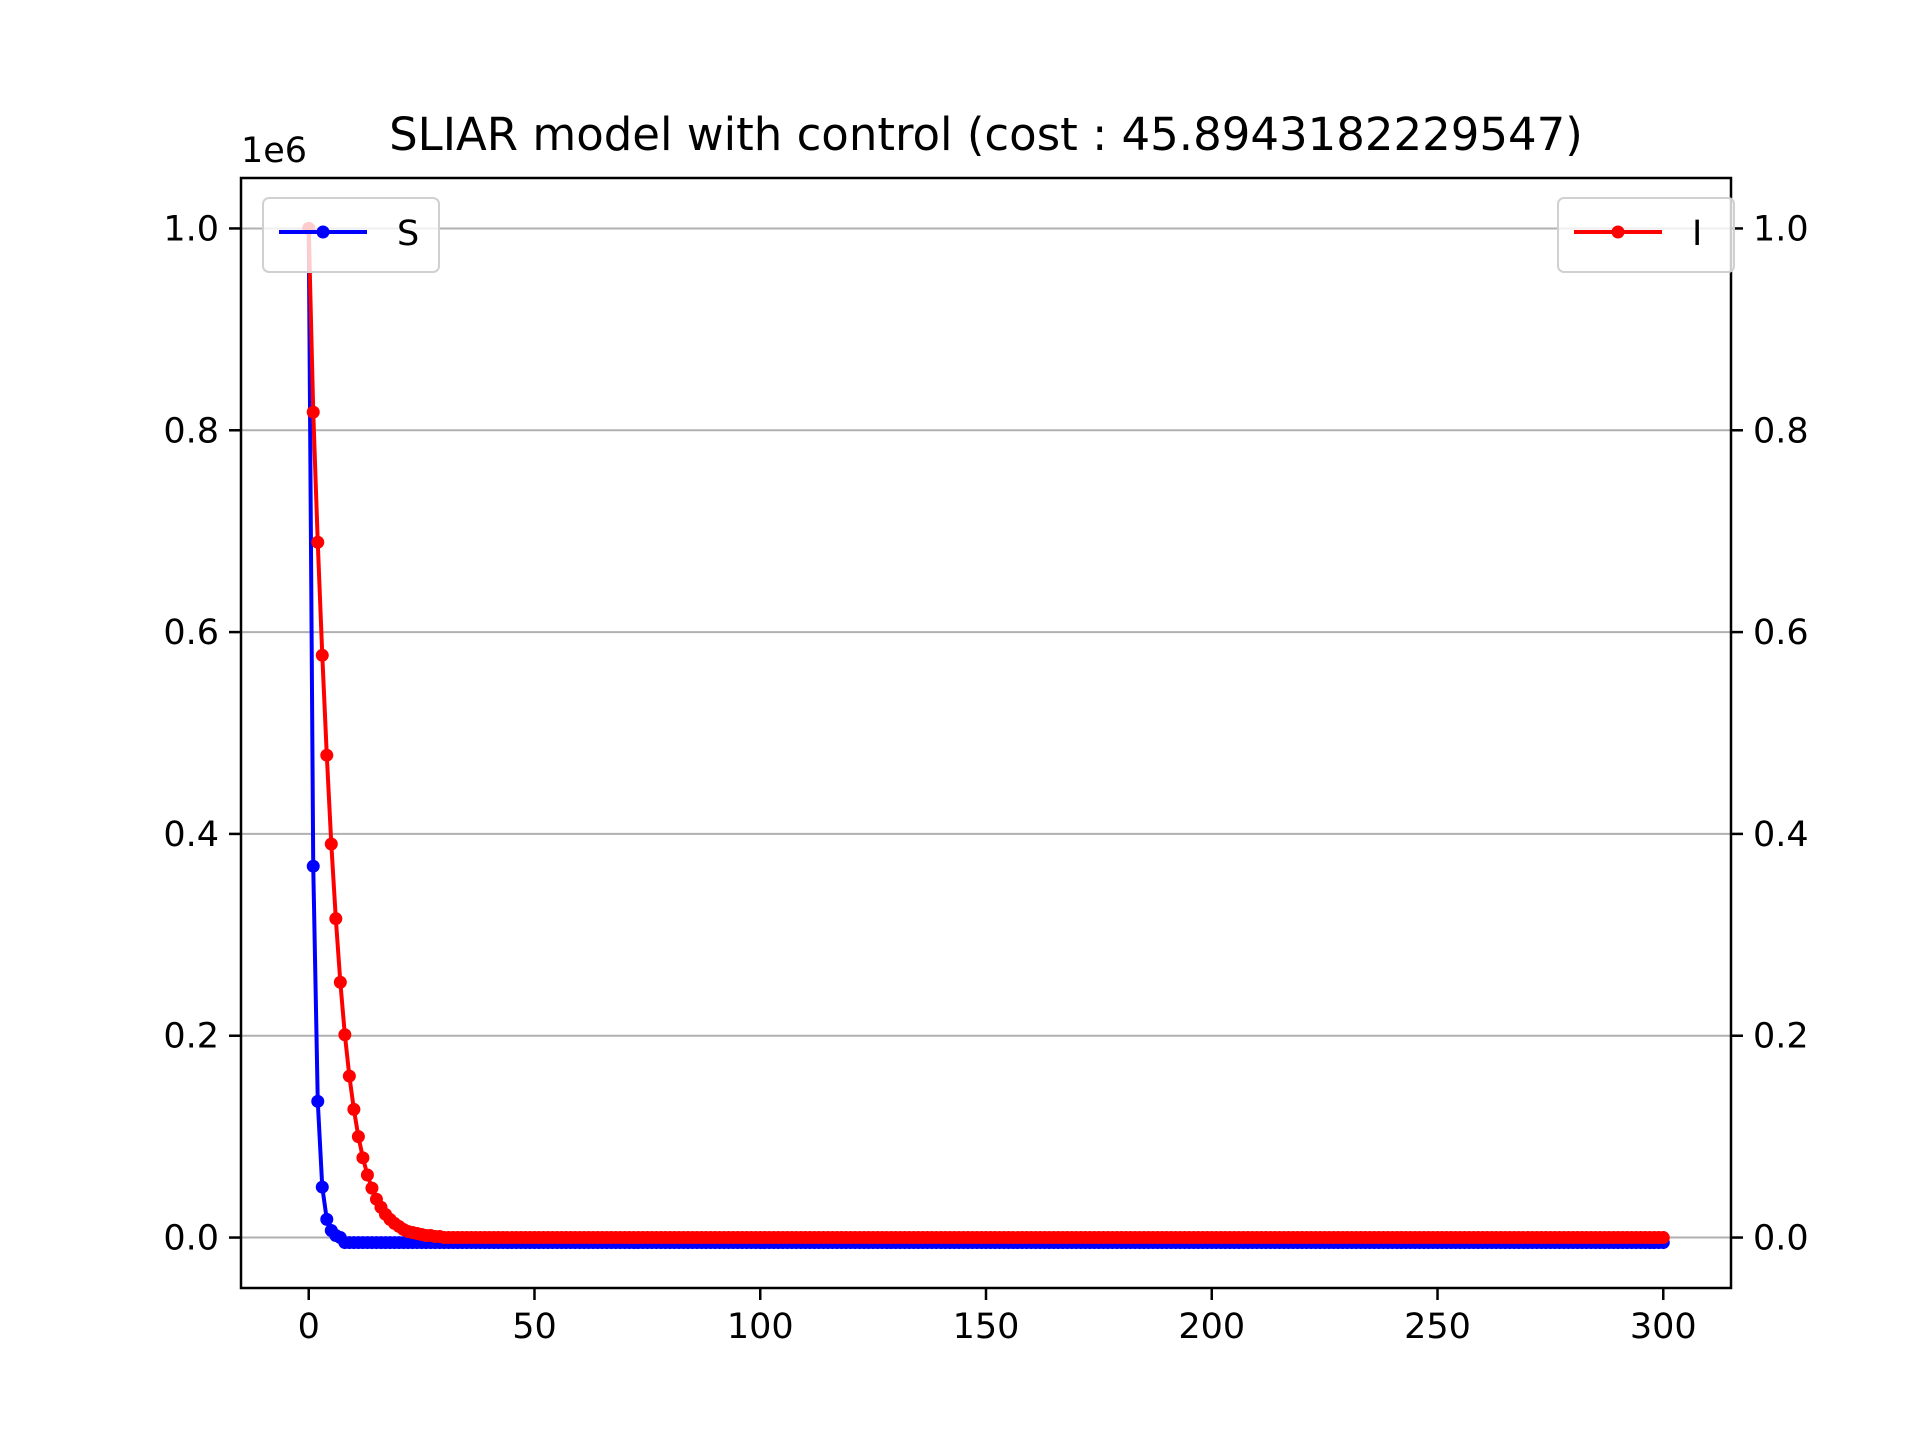 This screenshot has width=1920, height=1445. Describe the element at coordinates (191, 431) in the screenshot. I see `y-tick-label-left: 0.8` at that location.